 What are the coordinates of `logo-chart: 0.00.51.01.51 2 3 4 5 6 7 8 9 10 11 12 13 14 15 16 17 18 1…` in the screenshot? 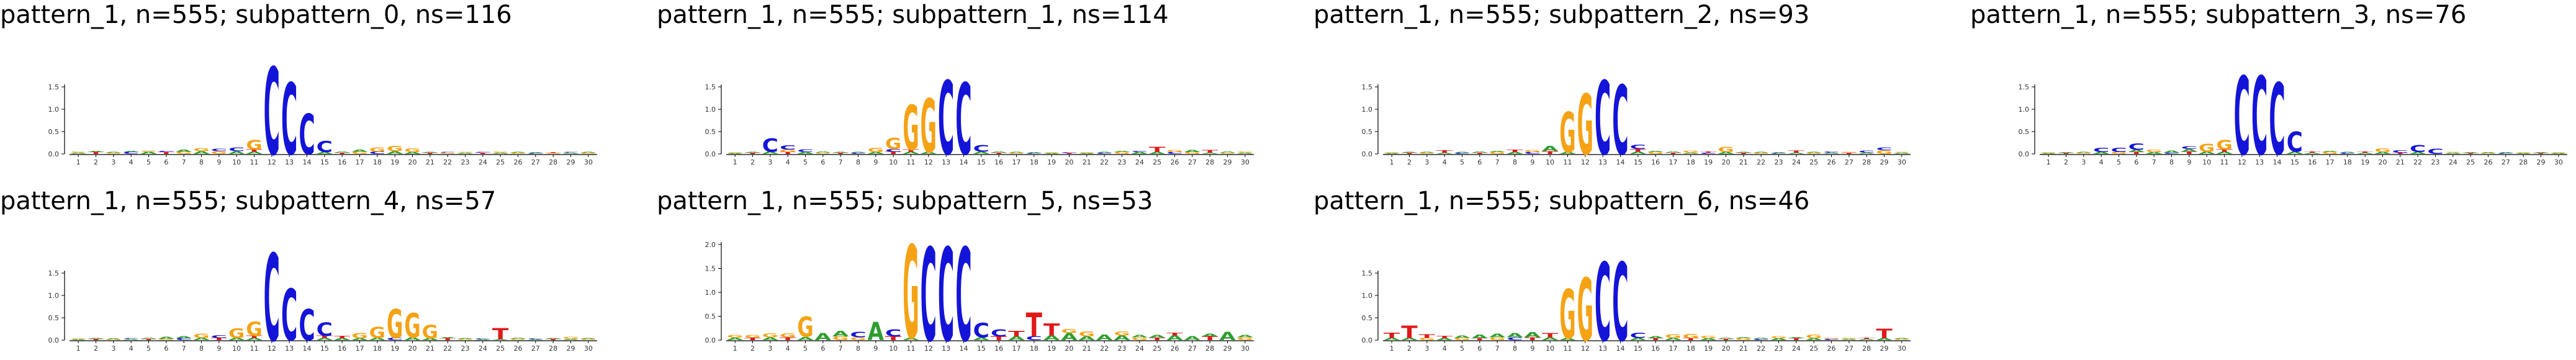 It's located at (322, 112).